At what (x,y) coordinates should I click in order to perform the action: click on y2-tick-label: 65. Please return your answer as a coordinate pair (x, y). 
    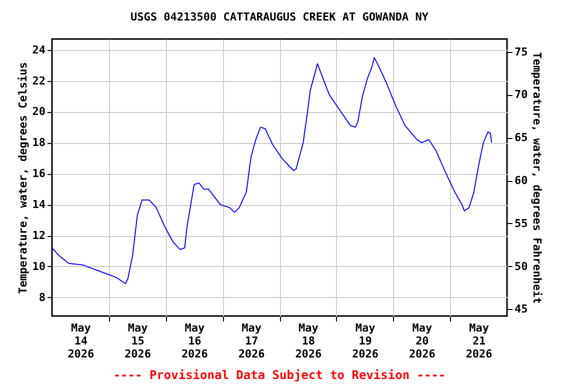
    Looking at the image, I should click on (521, 137).